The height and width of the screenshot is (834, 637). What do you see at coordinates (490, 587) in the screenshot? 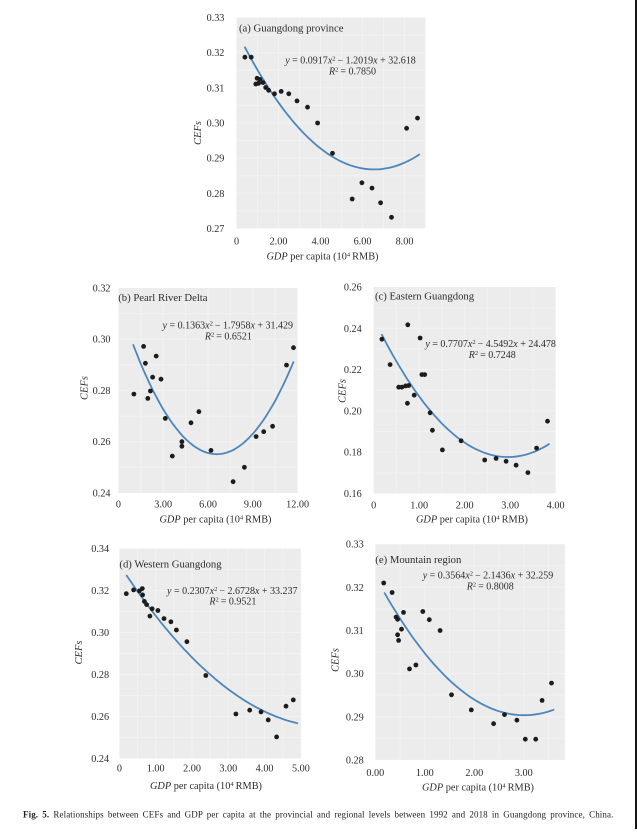
I see `svg-text: R2 = 0.8008` at bounding box center [490, 587].